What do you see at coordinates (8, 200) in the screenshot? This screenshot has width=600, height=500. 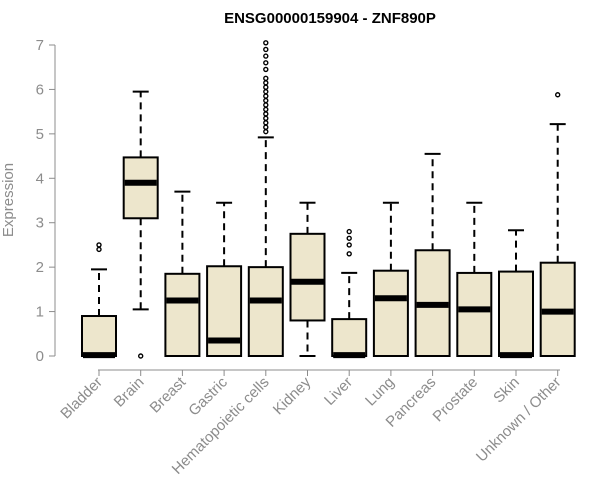 I see `y-axis-label: Expression` at bounding box center [8, 200].